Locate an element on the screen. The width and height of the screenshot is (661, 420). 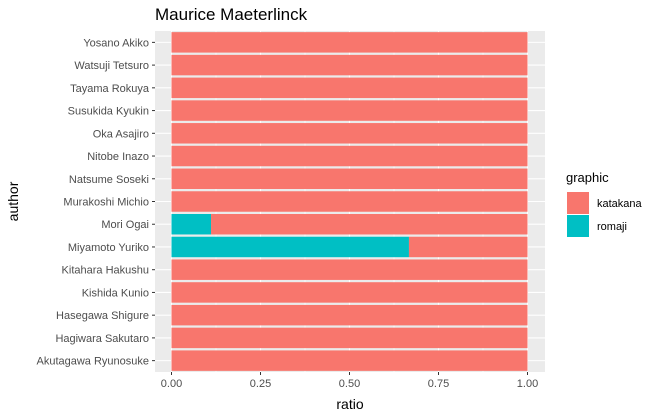
x-axis-title: ratio is located at coordinates (349, 404).